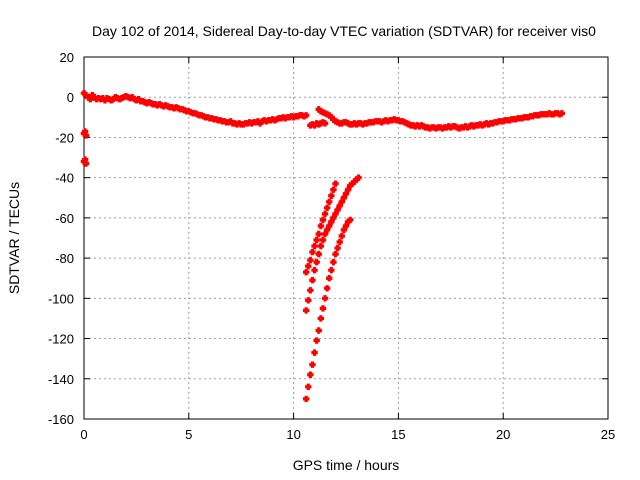  I want to click on y-tick-label: 0, so click(70, 97).